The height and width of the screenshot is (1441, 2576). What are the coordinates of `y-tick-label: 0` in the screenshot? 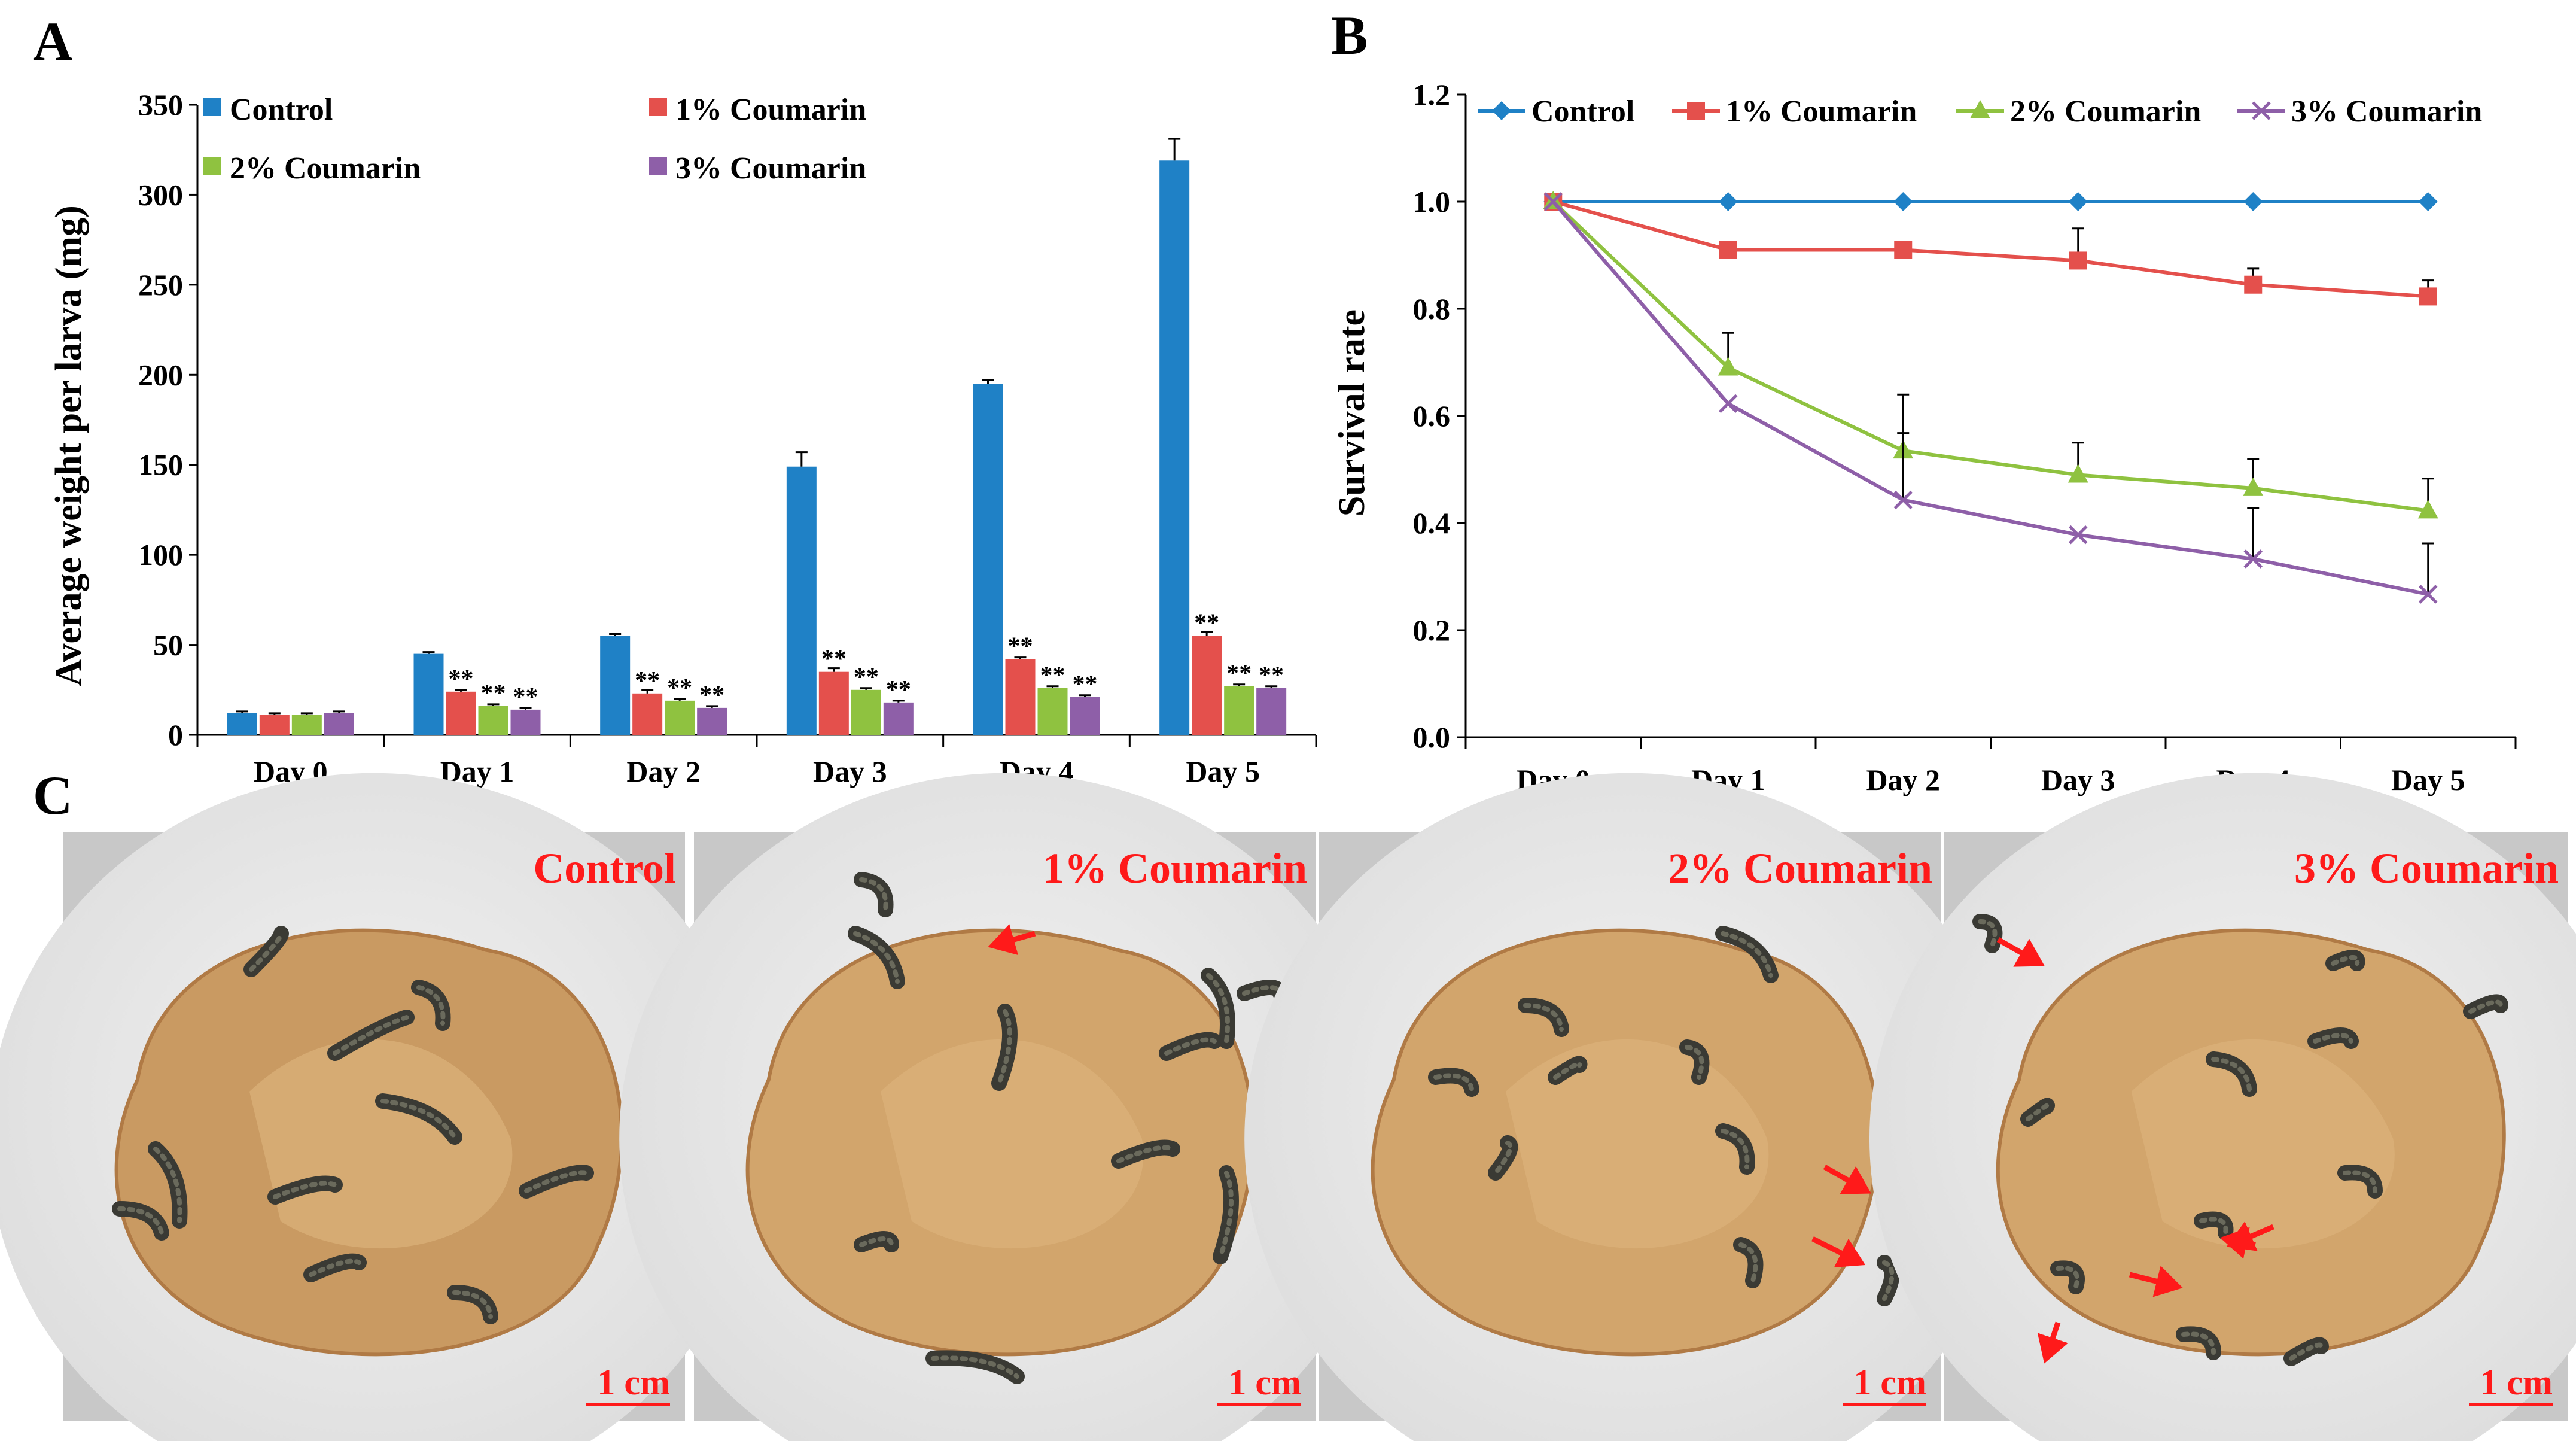 It's located at (175, 735).